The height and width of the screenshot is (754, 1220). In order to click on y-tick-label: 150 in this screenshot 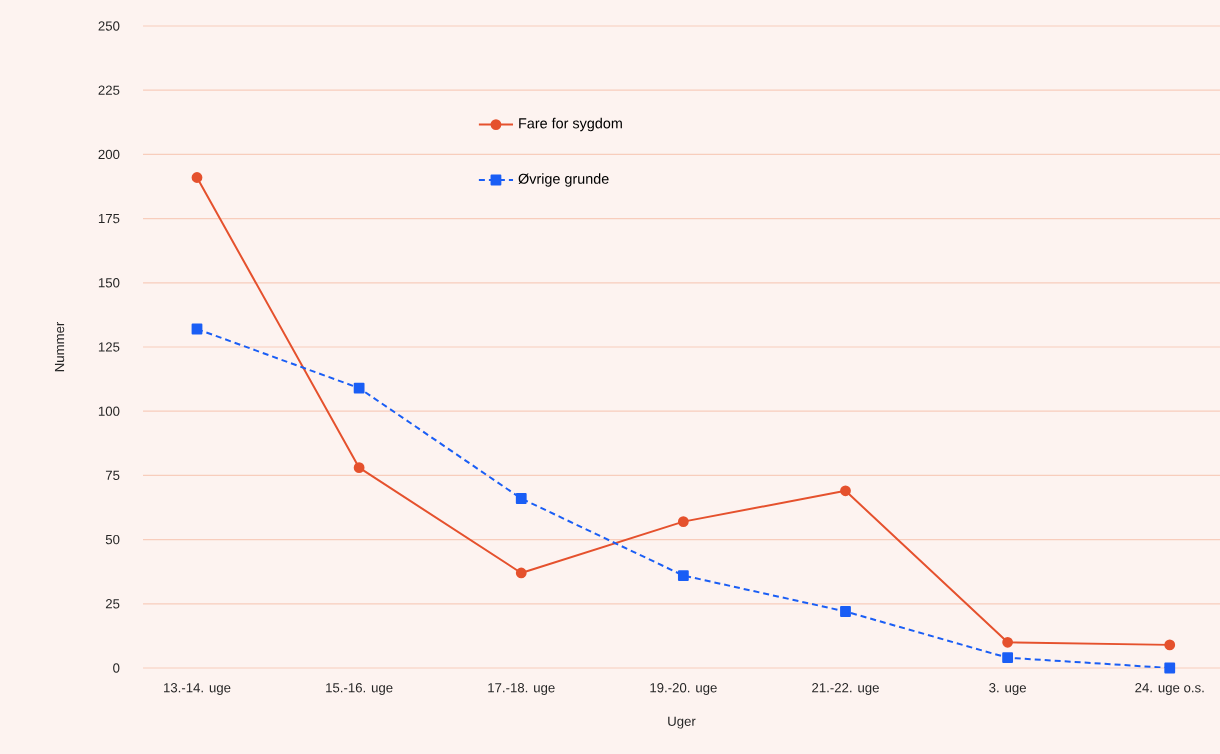, I will do `click(109, 283)`.